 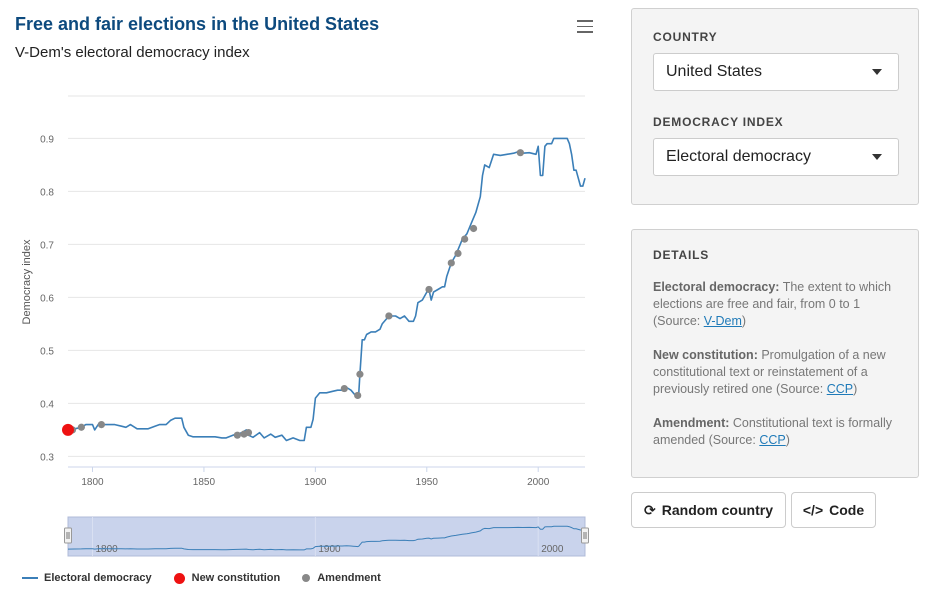 I want to click on code-button: </> Code, so click(x=833, y=510).